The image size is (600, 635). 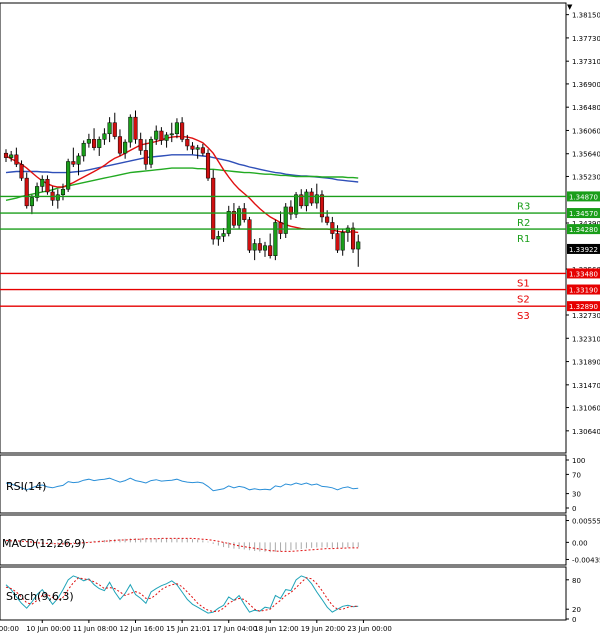 What do you see at coordinates (576, 581) in the screenshot?
I see `stoch-tick-label: 80` at bounding box center [576, 581].